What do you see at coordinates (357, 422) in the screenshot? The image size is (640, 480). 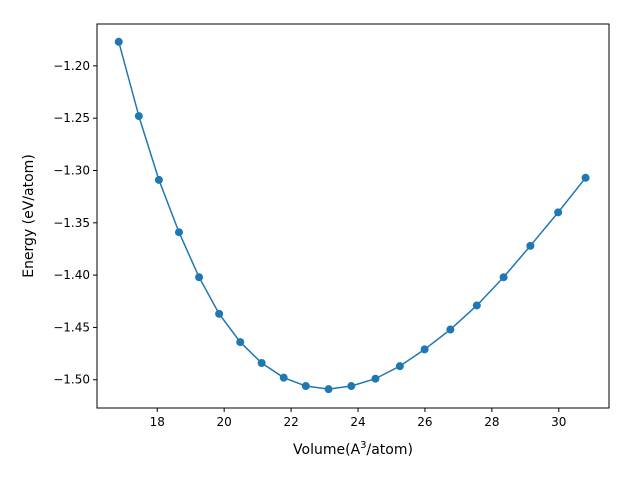 I see `x-tick-label: 24` at bounding box center [357, 422].